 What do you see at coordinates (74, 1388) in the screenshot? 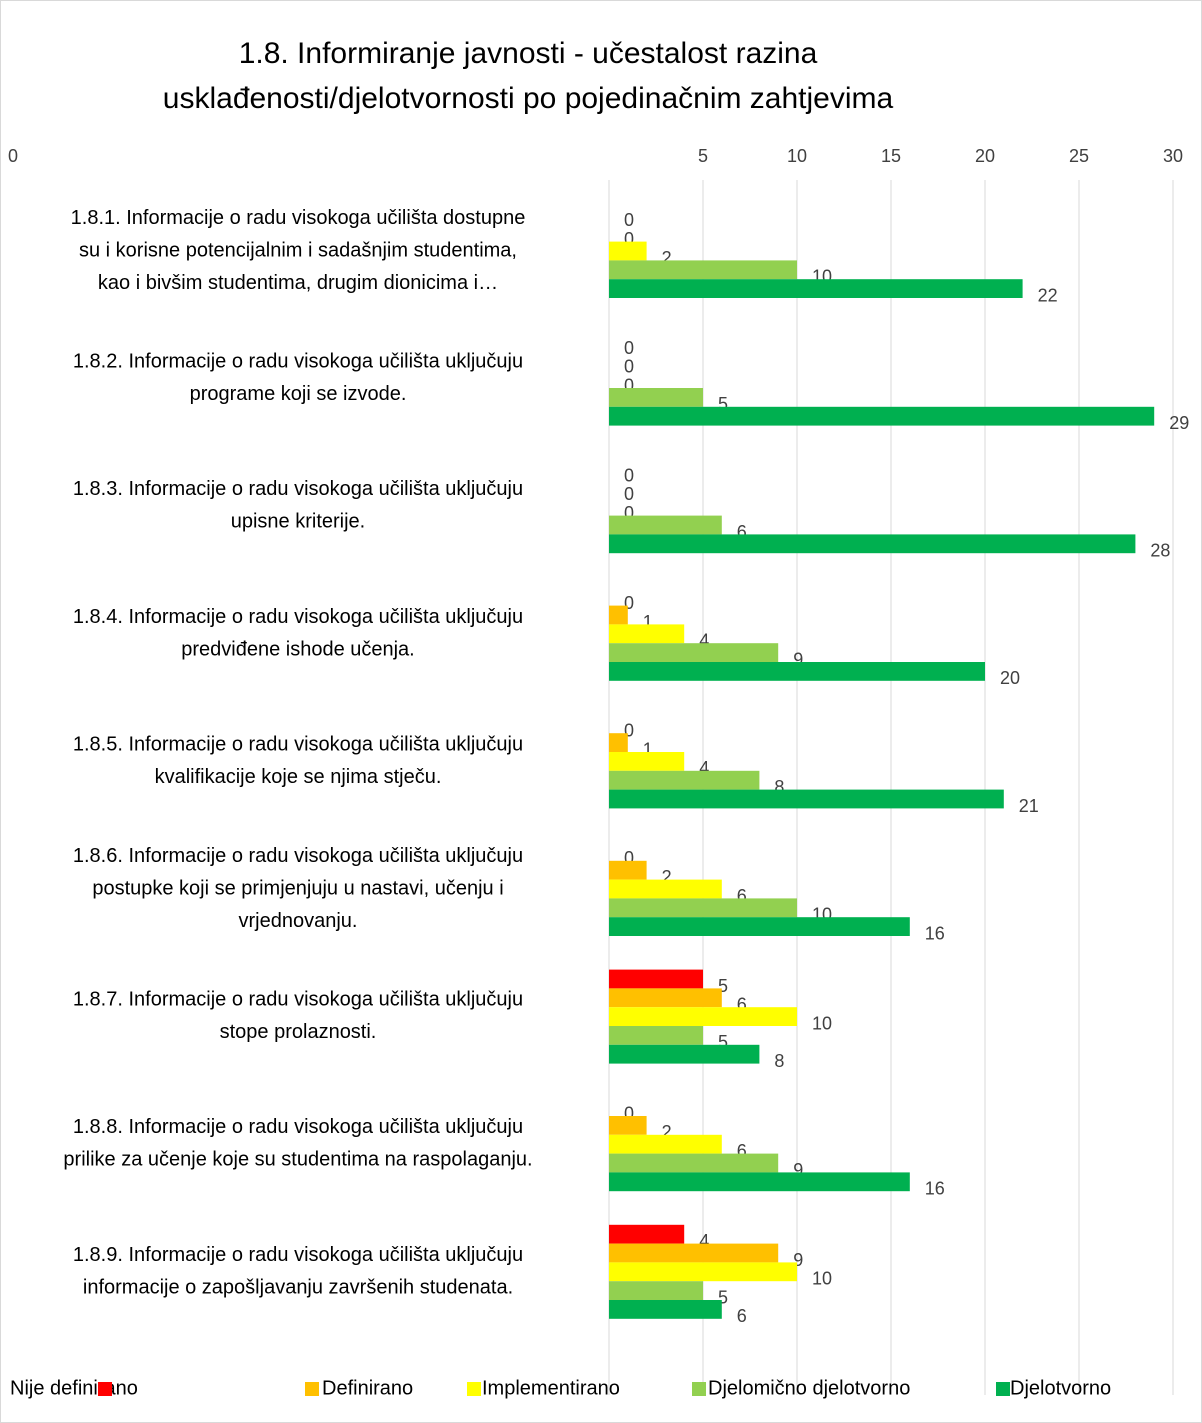
I see `legend-label: Nije definirano` at bounding box center [74, 1388].